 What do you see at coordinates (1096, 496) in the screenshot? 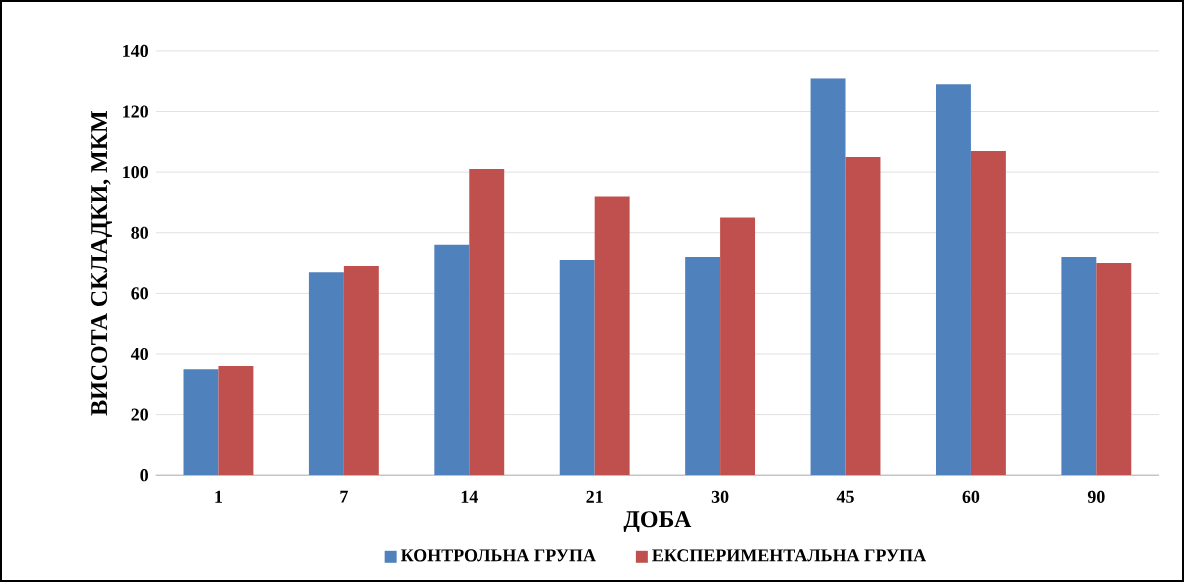
I see `x-tick-label: 90` at bounding box center [1096, 496].